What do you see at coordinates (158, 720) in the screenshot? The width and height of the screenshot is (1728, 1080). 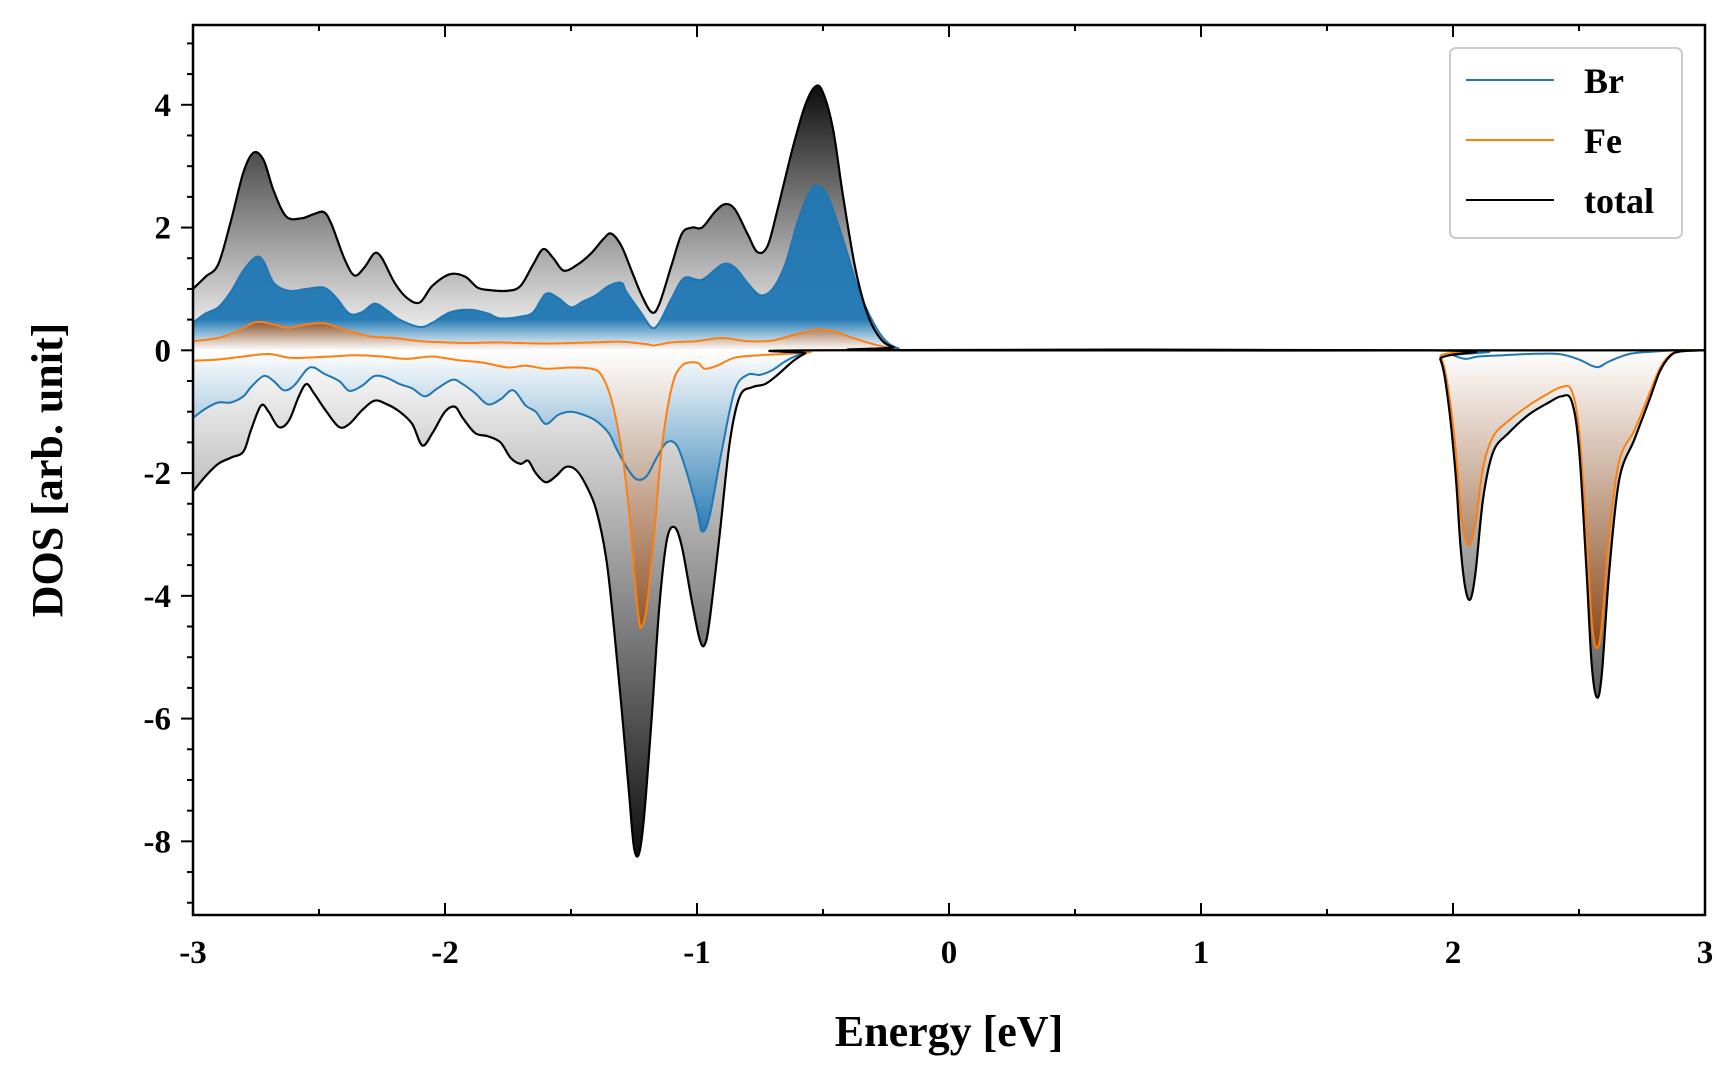 I see `y-tick-label: -6` at bounding box center [158, 720].